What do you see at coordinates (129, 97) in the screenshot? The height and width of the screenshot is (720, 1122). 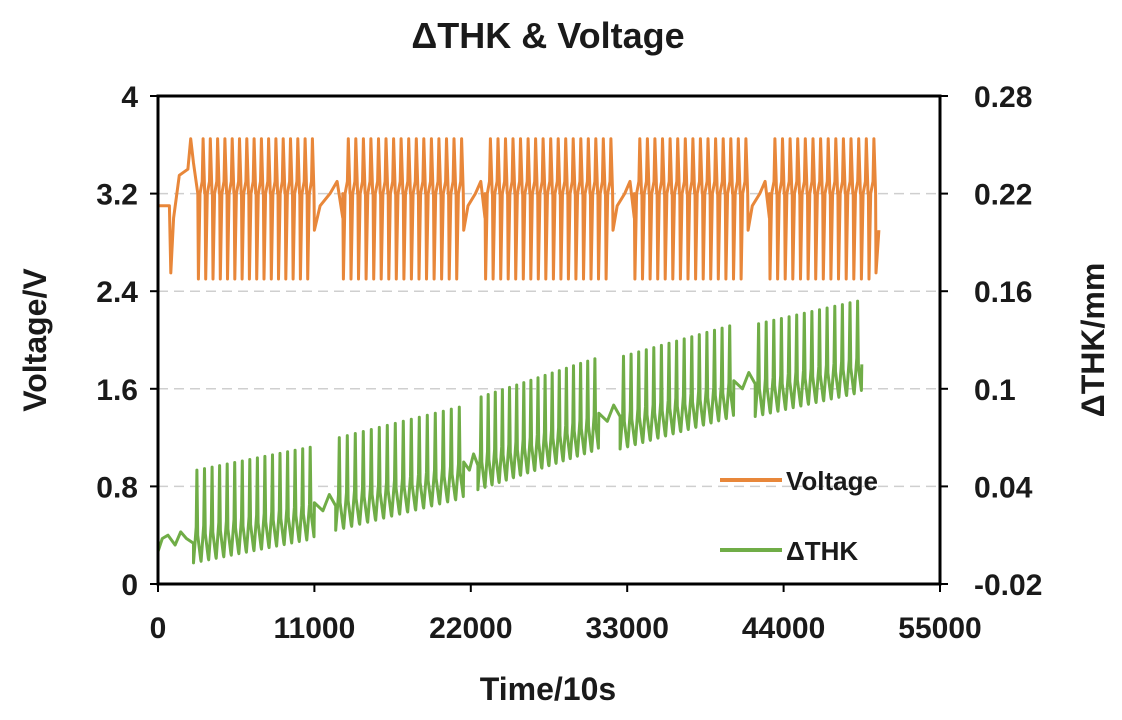 I see `y-tick-label-left: 4` at bounding box center [129, 97].